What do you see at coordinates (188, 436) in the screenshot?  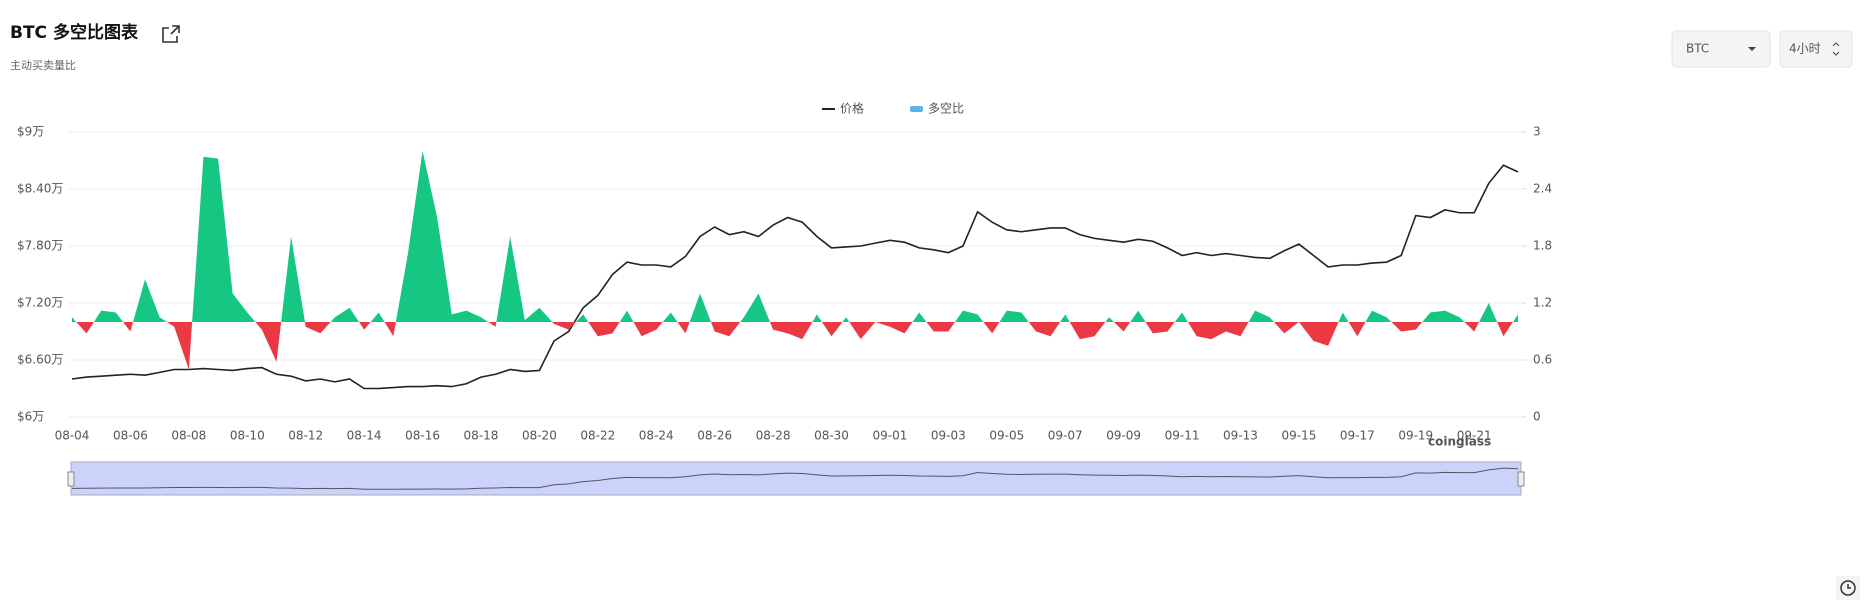 I see `x-tick-label: 08-08` at bounding box center [188, 436].